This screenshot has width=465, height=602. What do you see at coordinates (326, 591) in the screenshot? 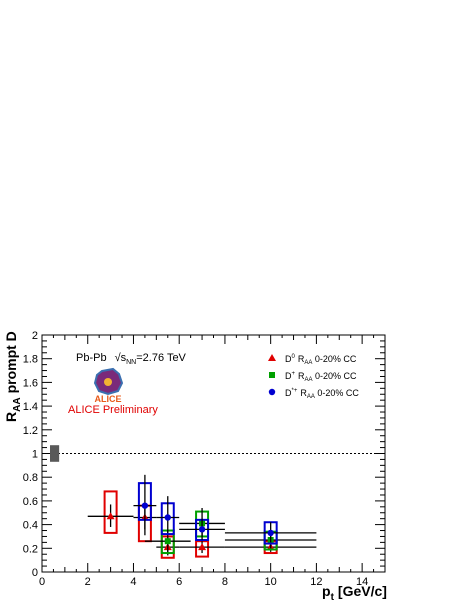
I see `x-axis-title-main: p` at bounding box center [326, 591].